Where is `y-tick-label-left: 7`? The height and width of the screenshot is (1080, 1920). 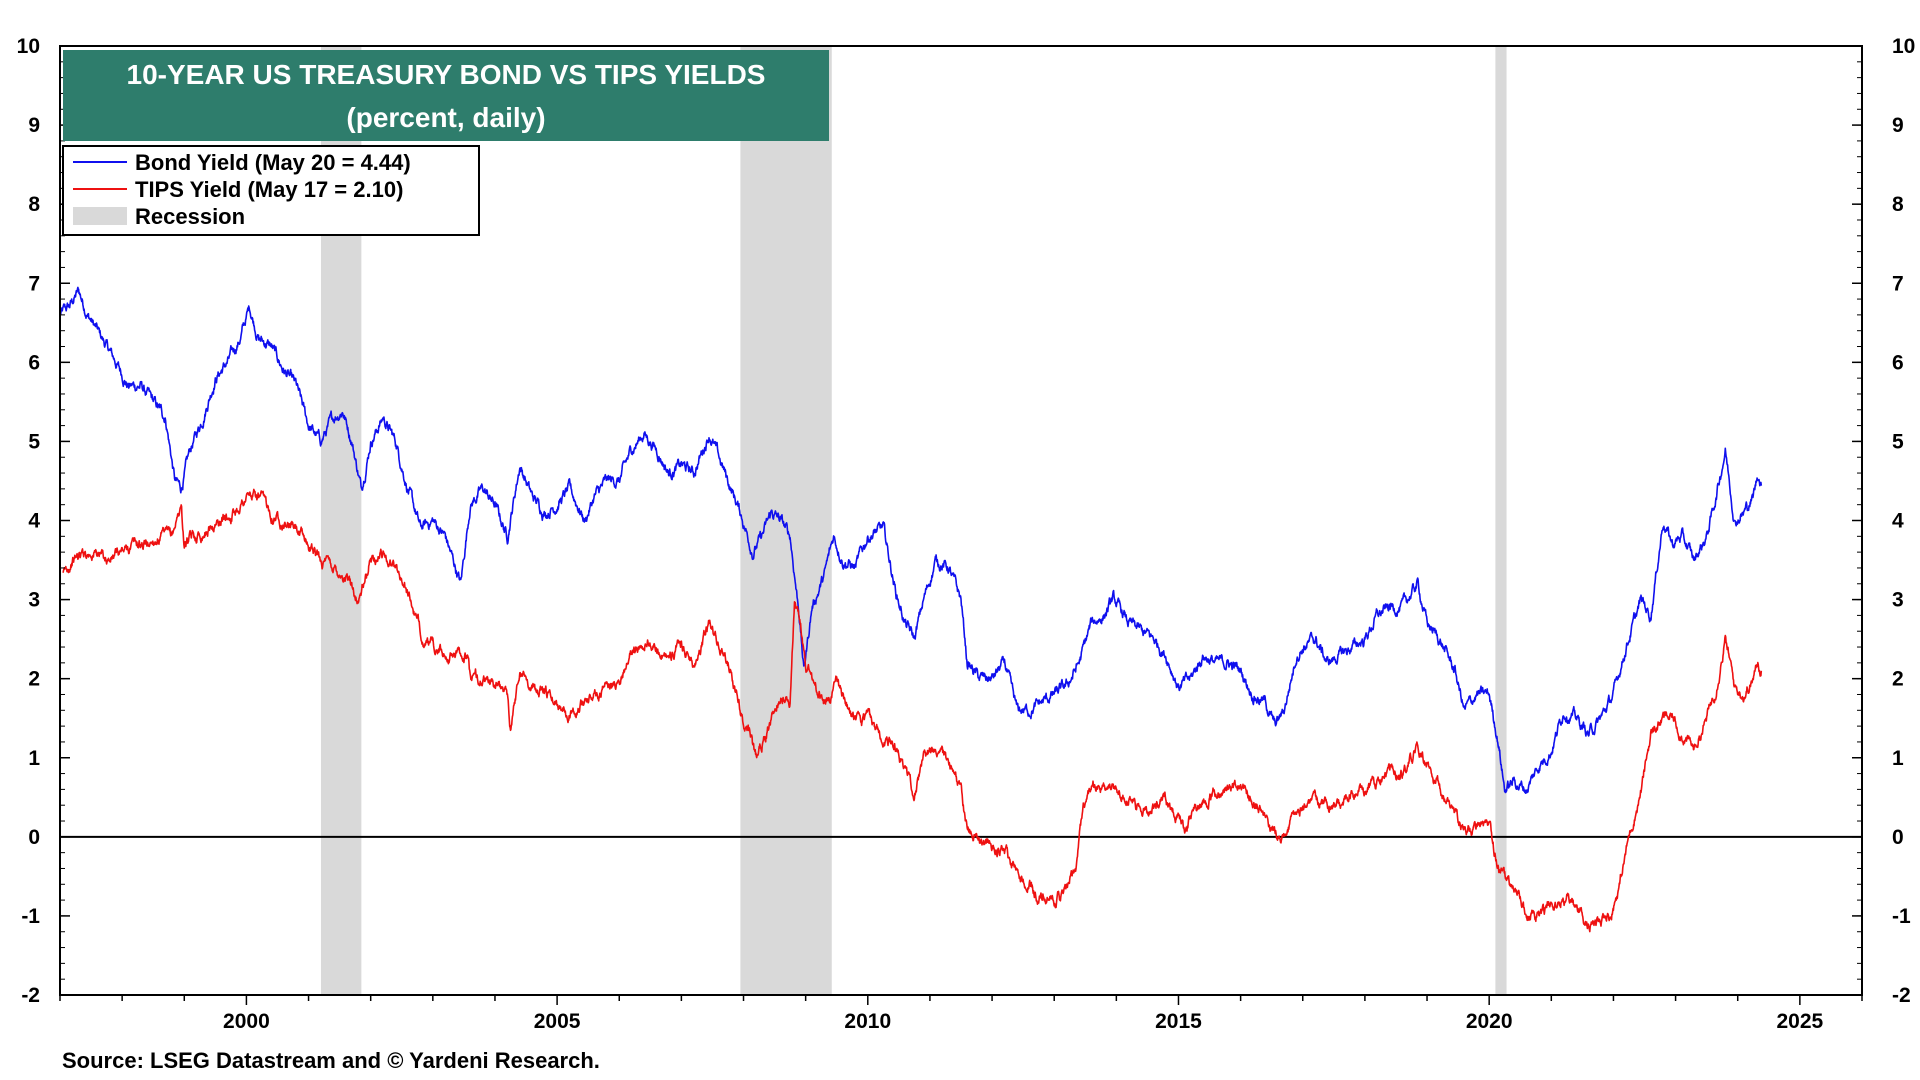
y-tick-label-left: 7 is located at coordinates (34, 283).